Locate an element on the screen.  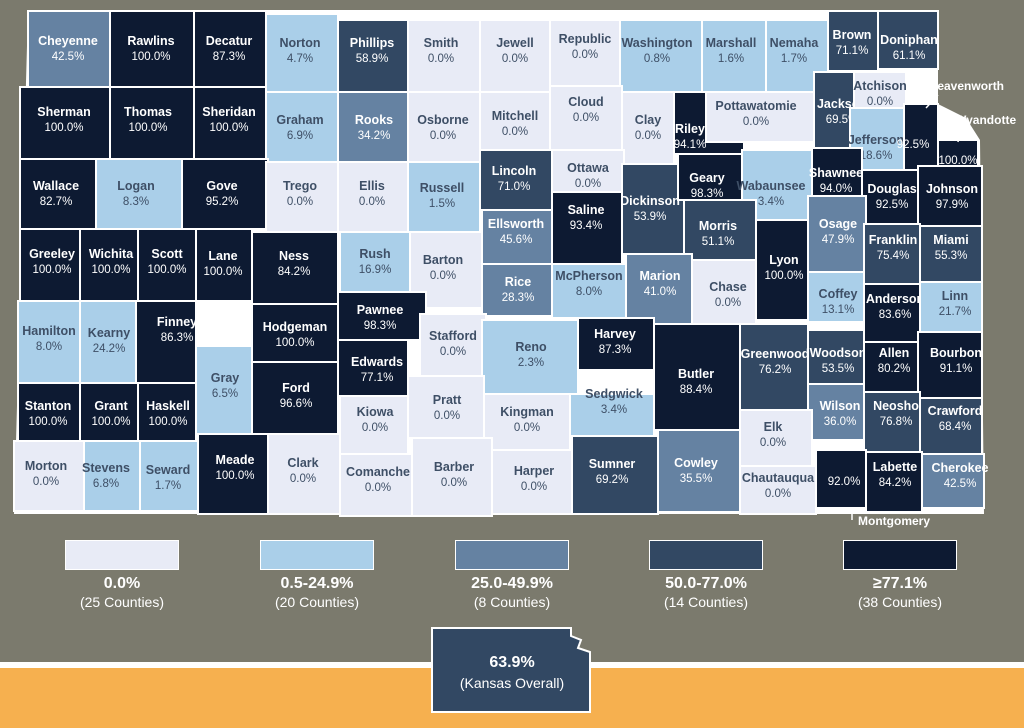
county-edwards: Edwards 77.1% is located at coordinates (373, 368).